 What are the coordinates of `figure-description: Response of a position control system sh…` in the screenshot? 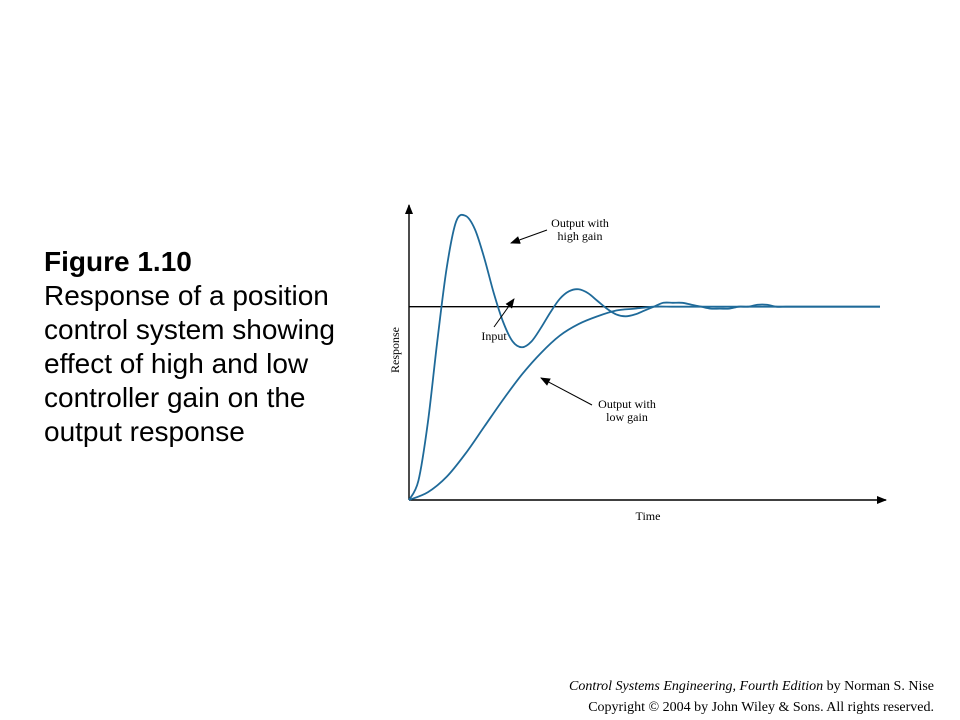 It's located at (190, 363).